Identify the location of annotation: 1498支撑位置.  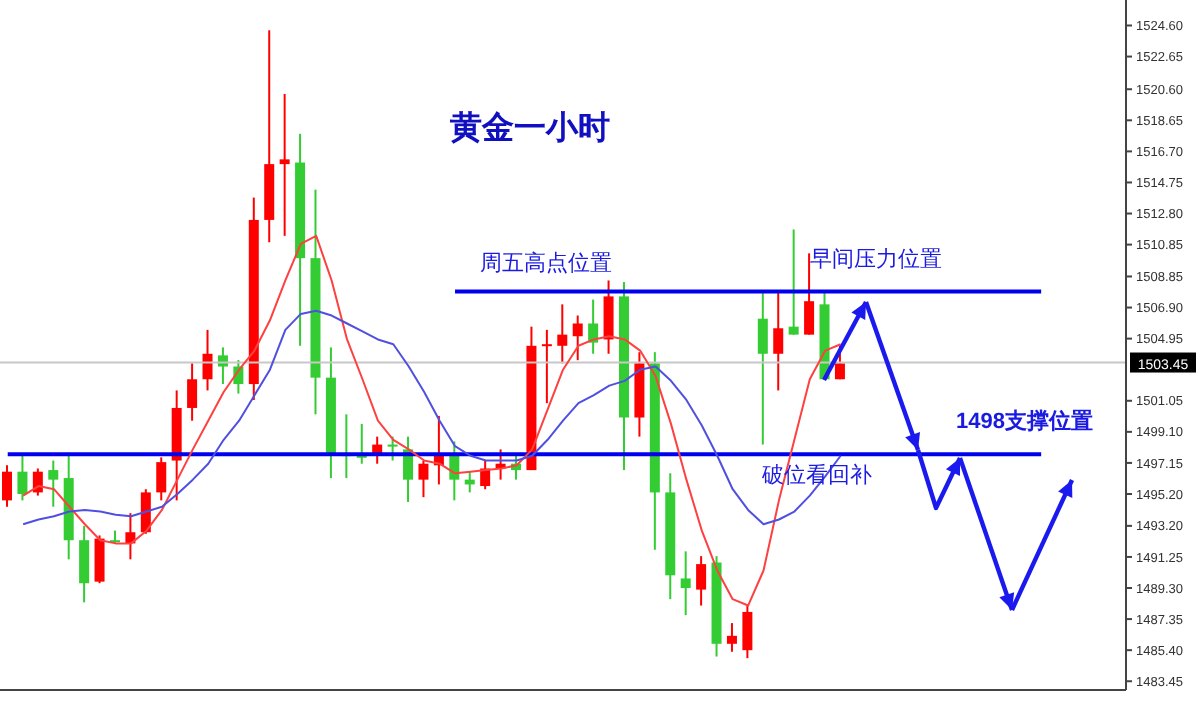
(1024, 422).